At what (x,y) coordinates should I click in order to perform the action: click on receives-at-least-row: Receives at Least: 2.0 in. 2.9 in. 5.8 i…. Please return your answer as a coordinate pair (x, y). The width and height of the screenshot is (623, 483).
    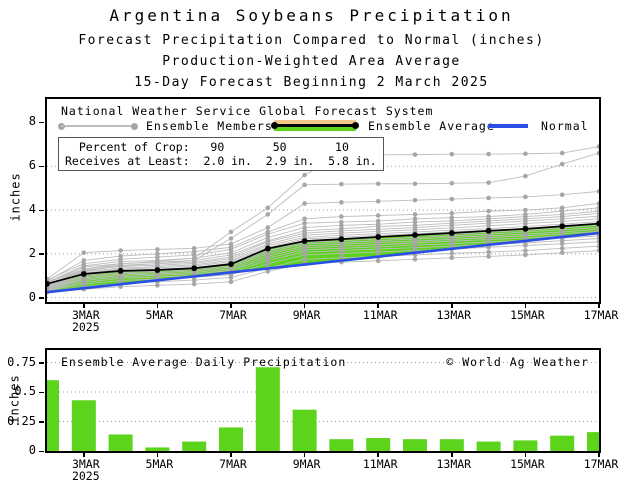
    Looking at the image, I should click on (221, 161).